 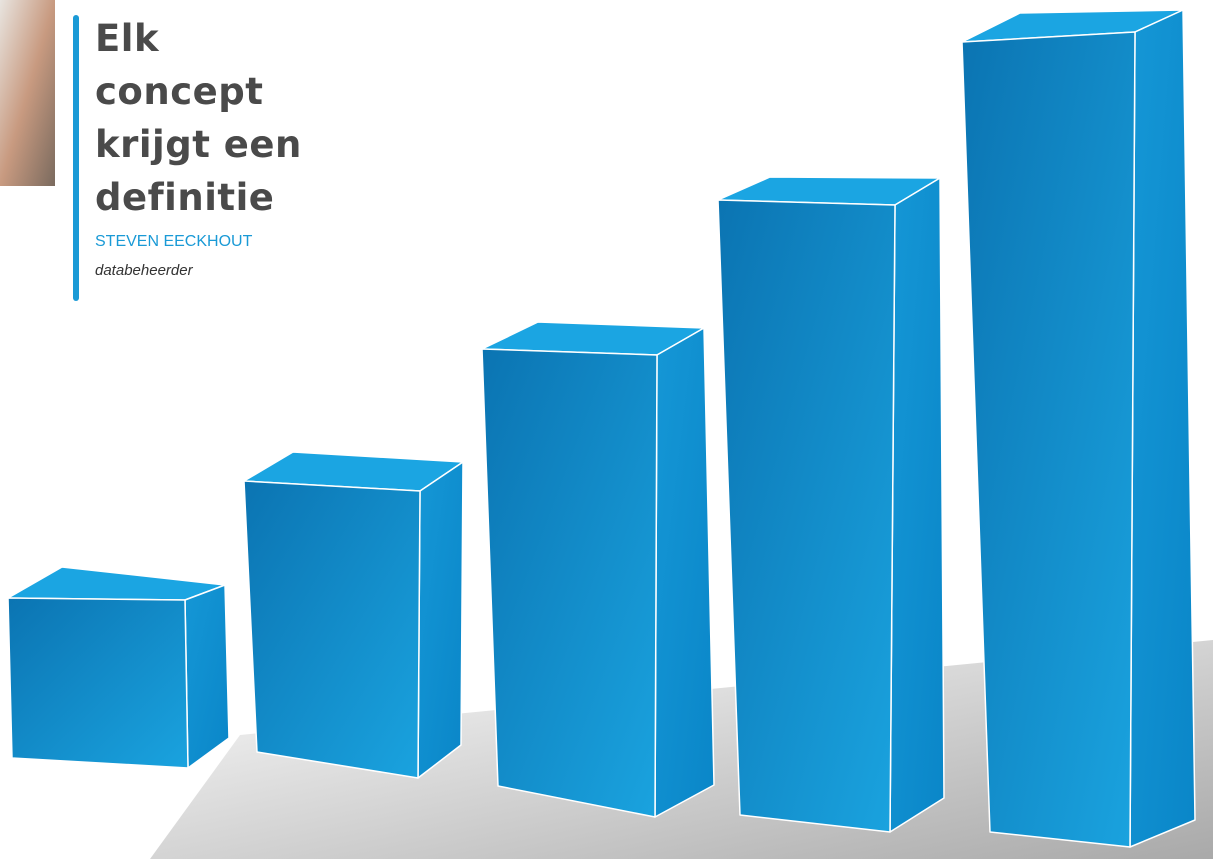 What do you see at coordinates (27, 93) in the screenshot?
I see `portrait-photo` at bounding box center [27, 93].